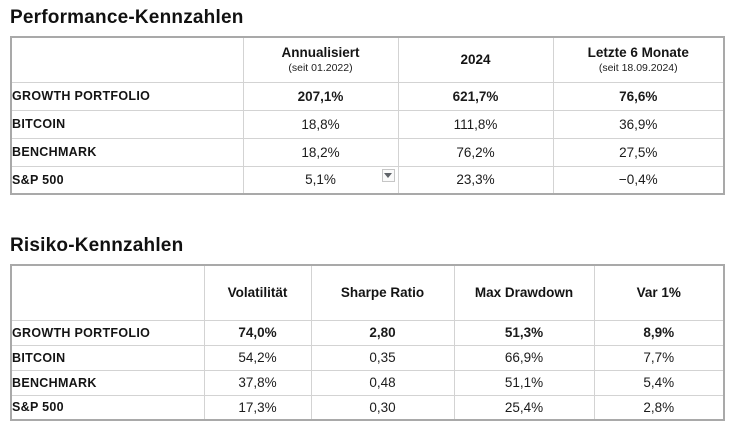  I want to click on cell-value: 5,1%, so click(320, 180).